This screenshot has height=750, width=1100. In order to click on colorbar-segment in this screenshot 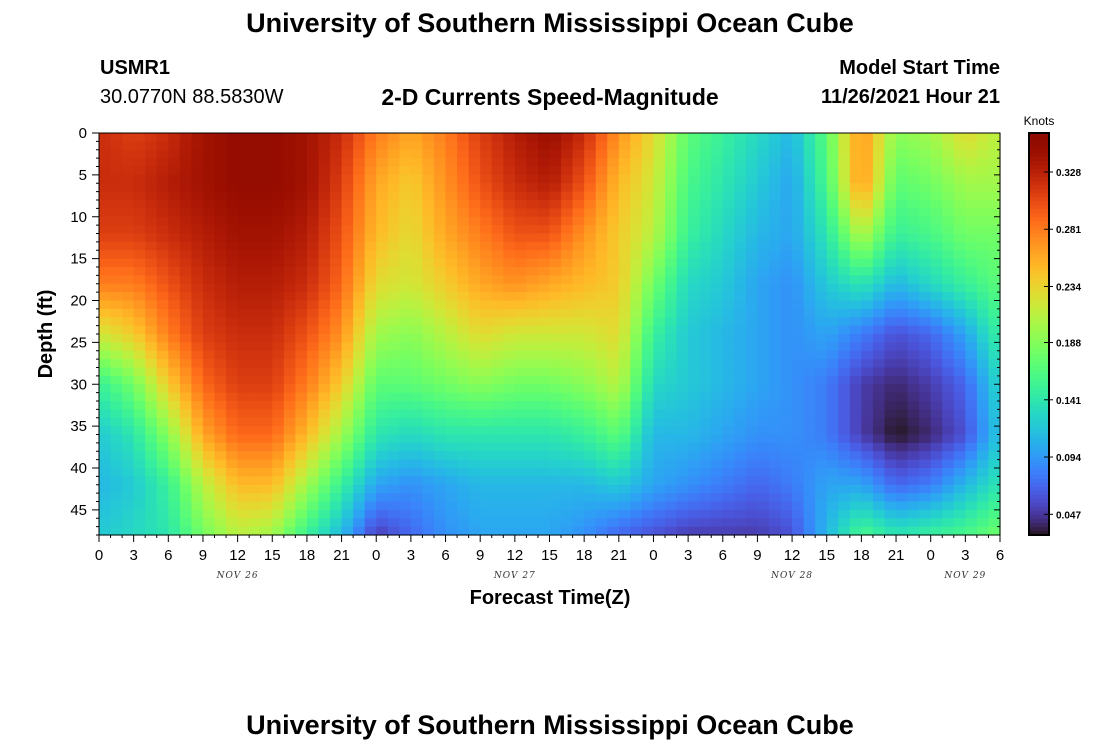, I will do `click(1039, 296)`.